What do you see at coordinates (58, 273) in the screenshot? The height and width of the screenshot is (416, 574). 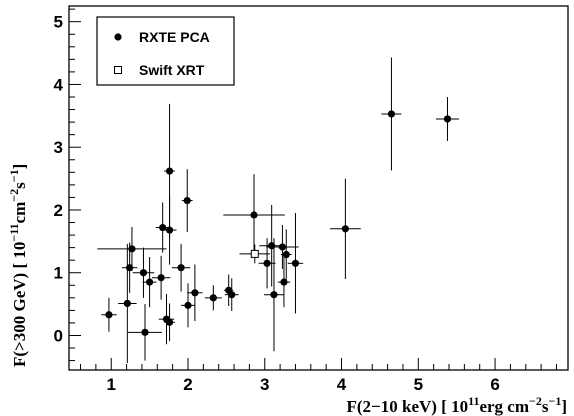 I see `y-tick-label: 1` at bounding box center [58, 273].